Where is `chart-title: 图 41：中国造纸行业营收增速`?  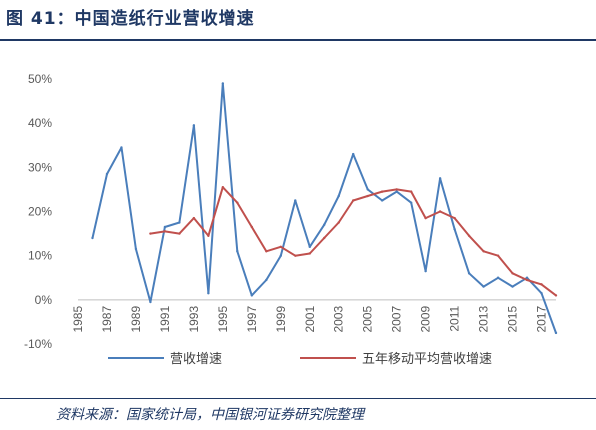
chart-title: 图 41：中国造纸行业营收增速 is located at coordinates (130, 19).